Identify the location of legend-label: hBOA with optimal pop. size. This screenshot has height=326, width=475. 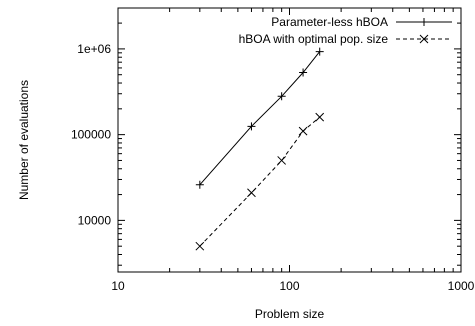
(314, 39).